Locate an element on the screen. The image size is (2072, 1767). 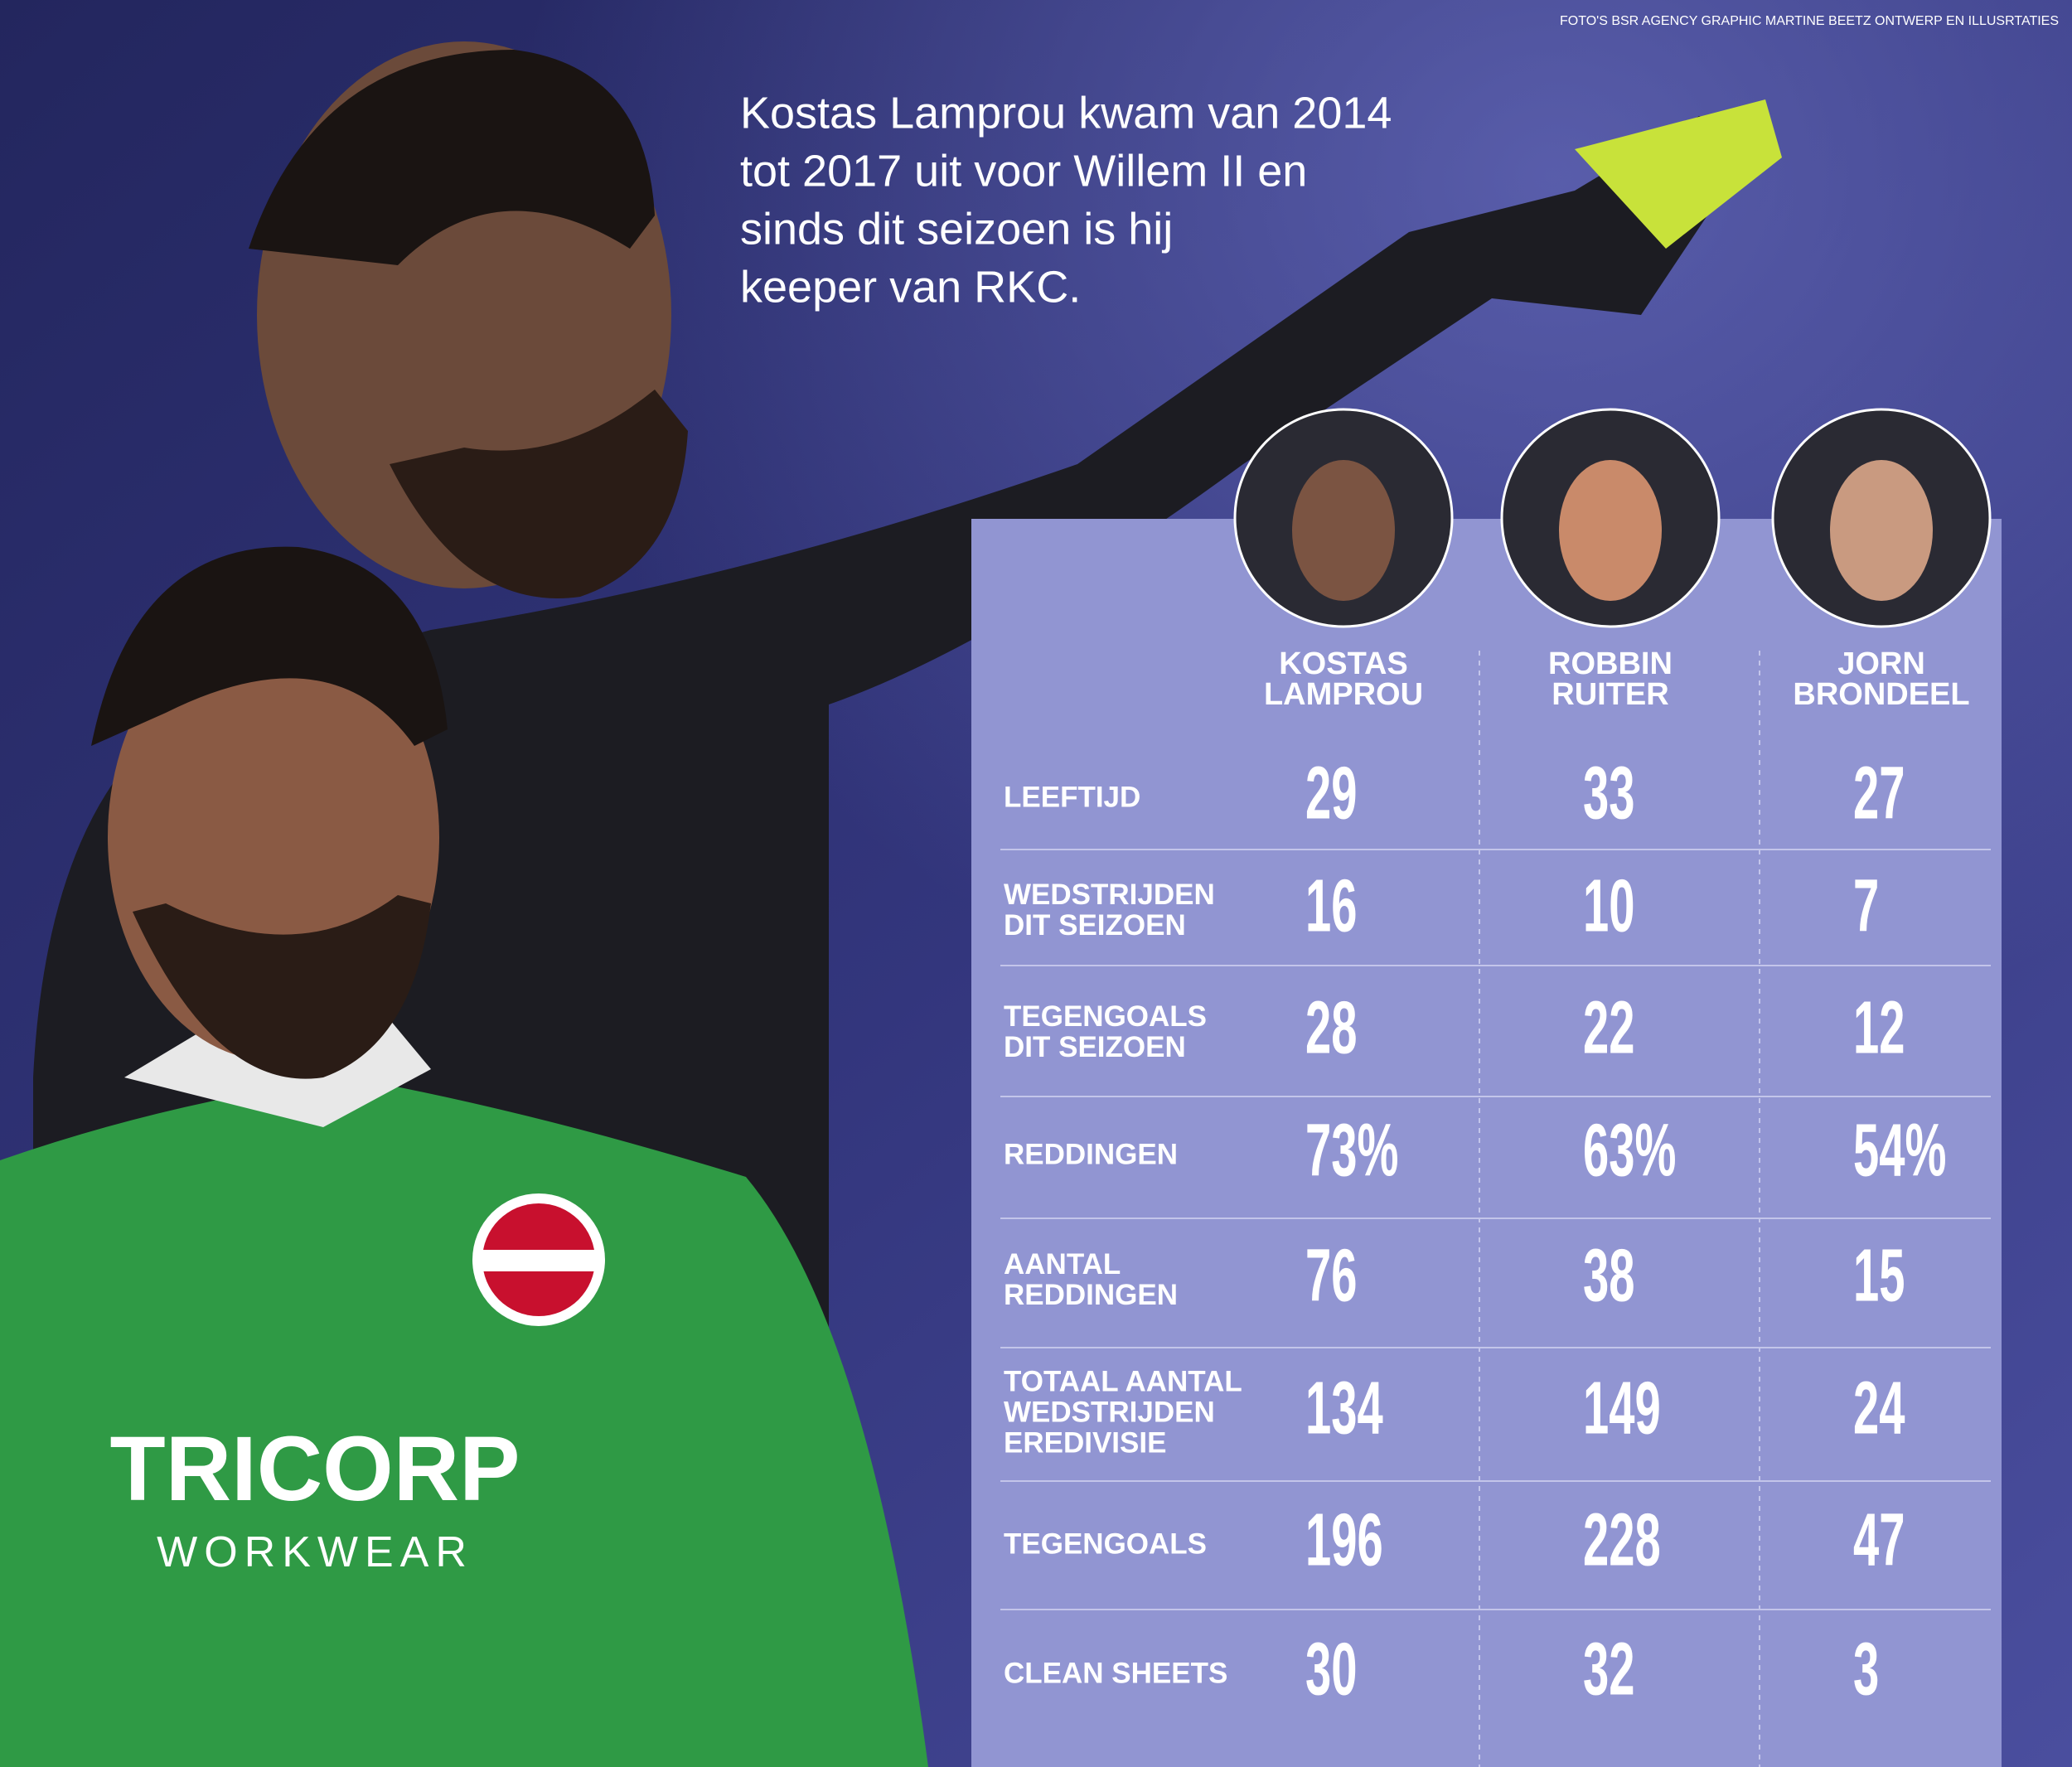
player-name: ROBBIN is located at coordinates (1610, 664).